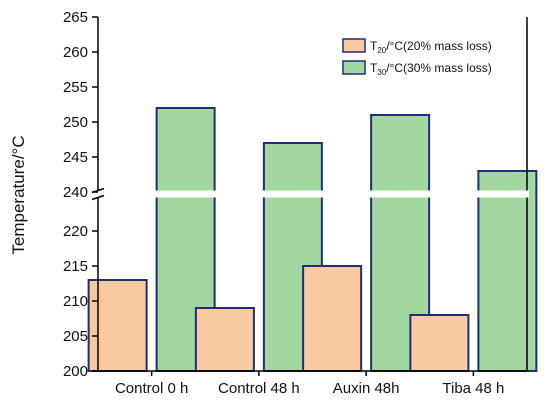  What do you see at coordinates (75, 87) in the screenshot?
I see `y-tick-label: 255` at bounding box center [75, 87].